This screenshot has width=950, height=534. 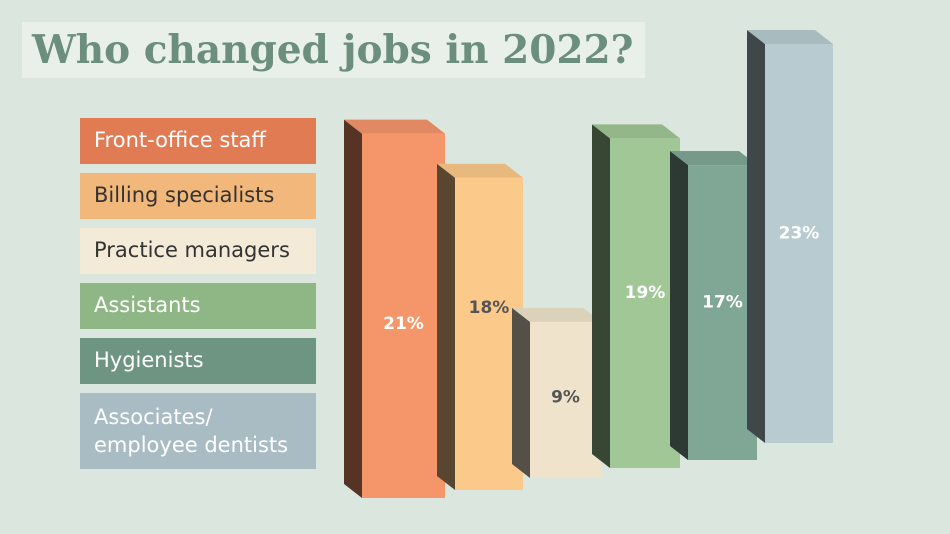 What do you see at coordinates (333, 50) in the screenshot?
I see `chart-title: Who changed jobs in 2022?` at bounding box center [333, 50].